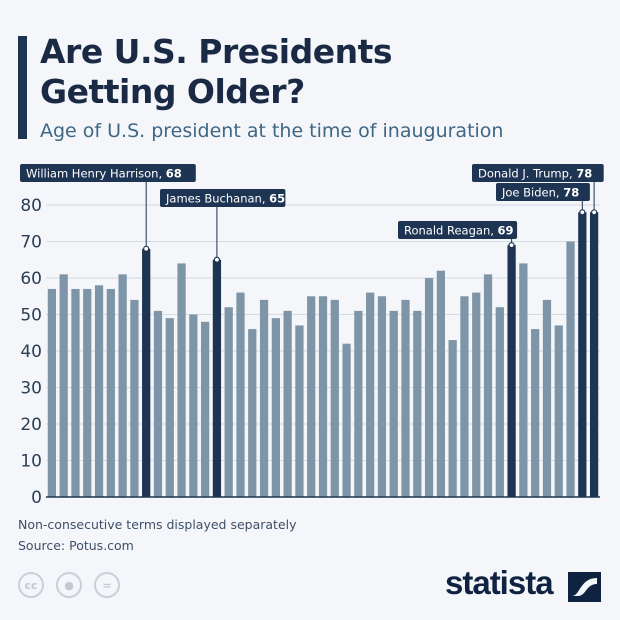 The height and width of the screenshot is (620, 620). What do you see at coordinates (31, 585) in the screenshot?
I see `cc-license-icon: cc` at bounding box center [31, 585].